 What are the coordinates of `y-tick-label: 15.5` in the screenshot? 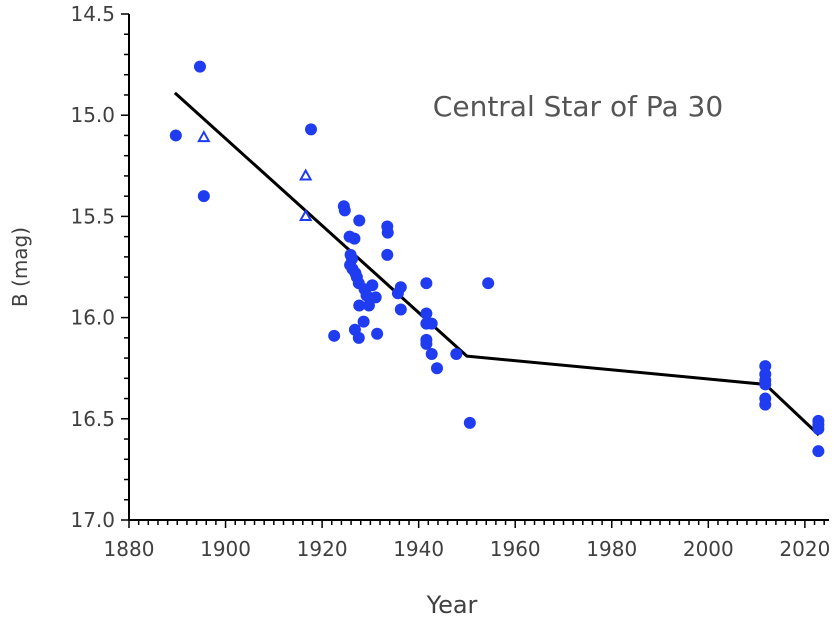 It's located at (92, 216).